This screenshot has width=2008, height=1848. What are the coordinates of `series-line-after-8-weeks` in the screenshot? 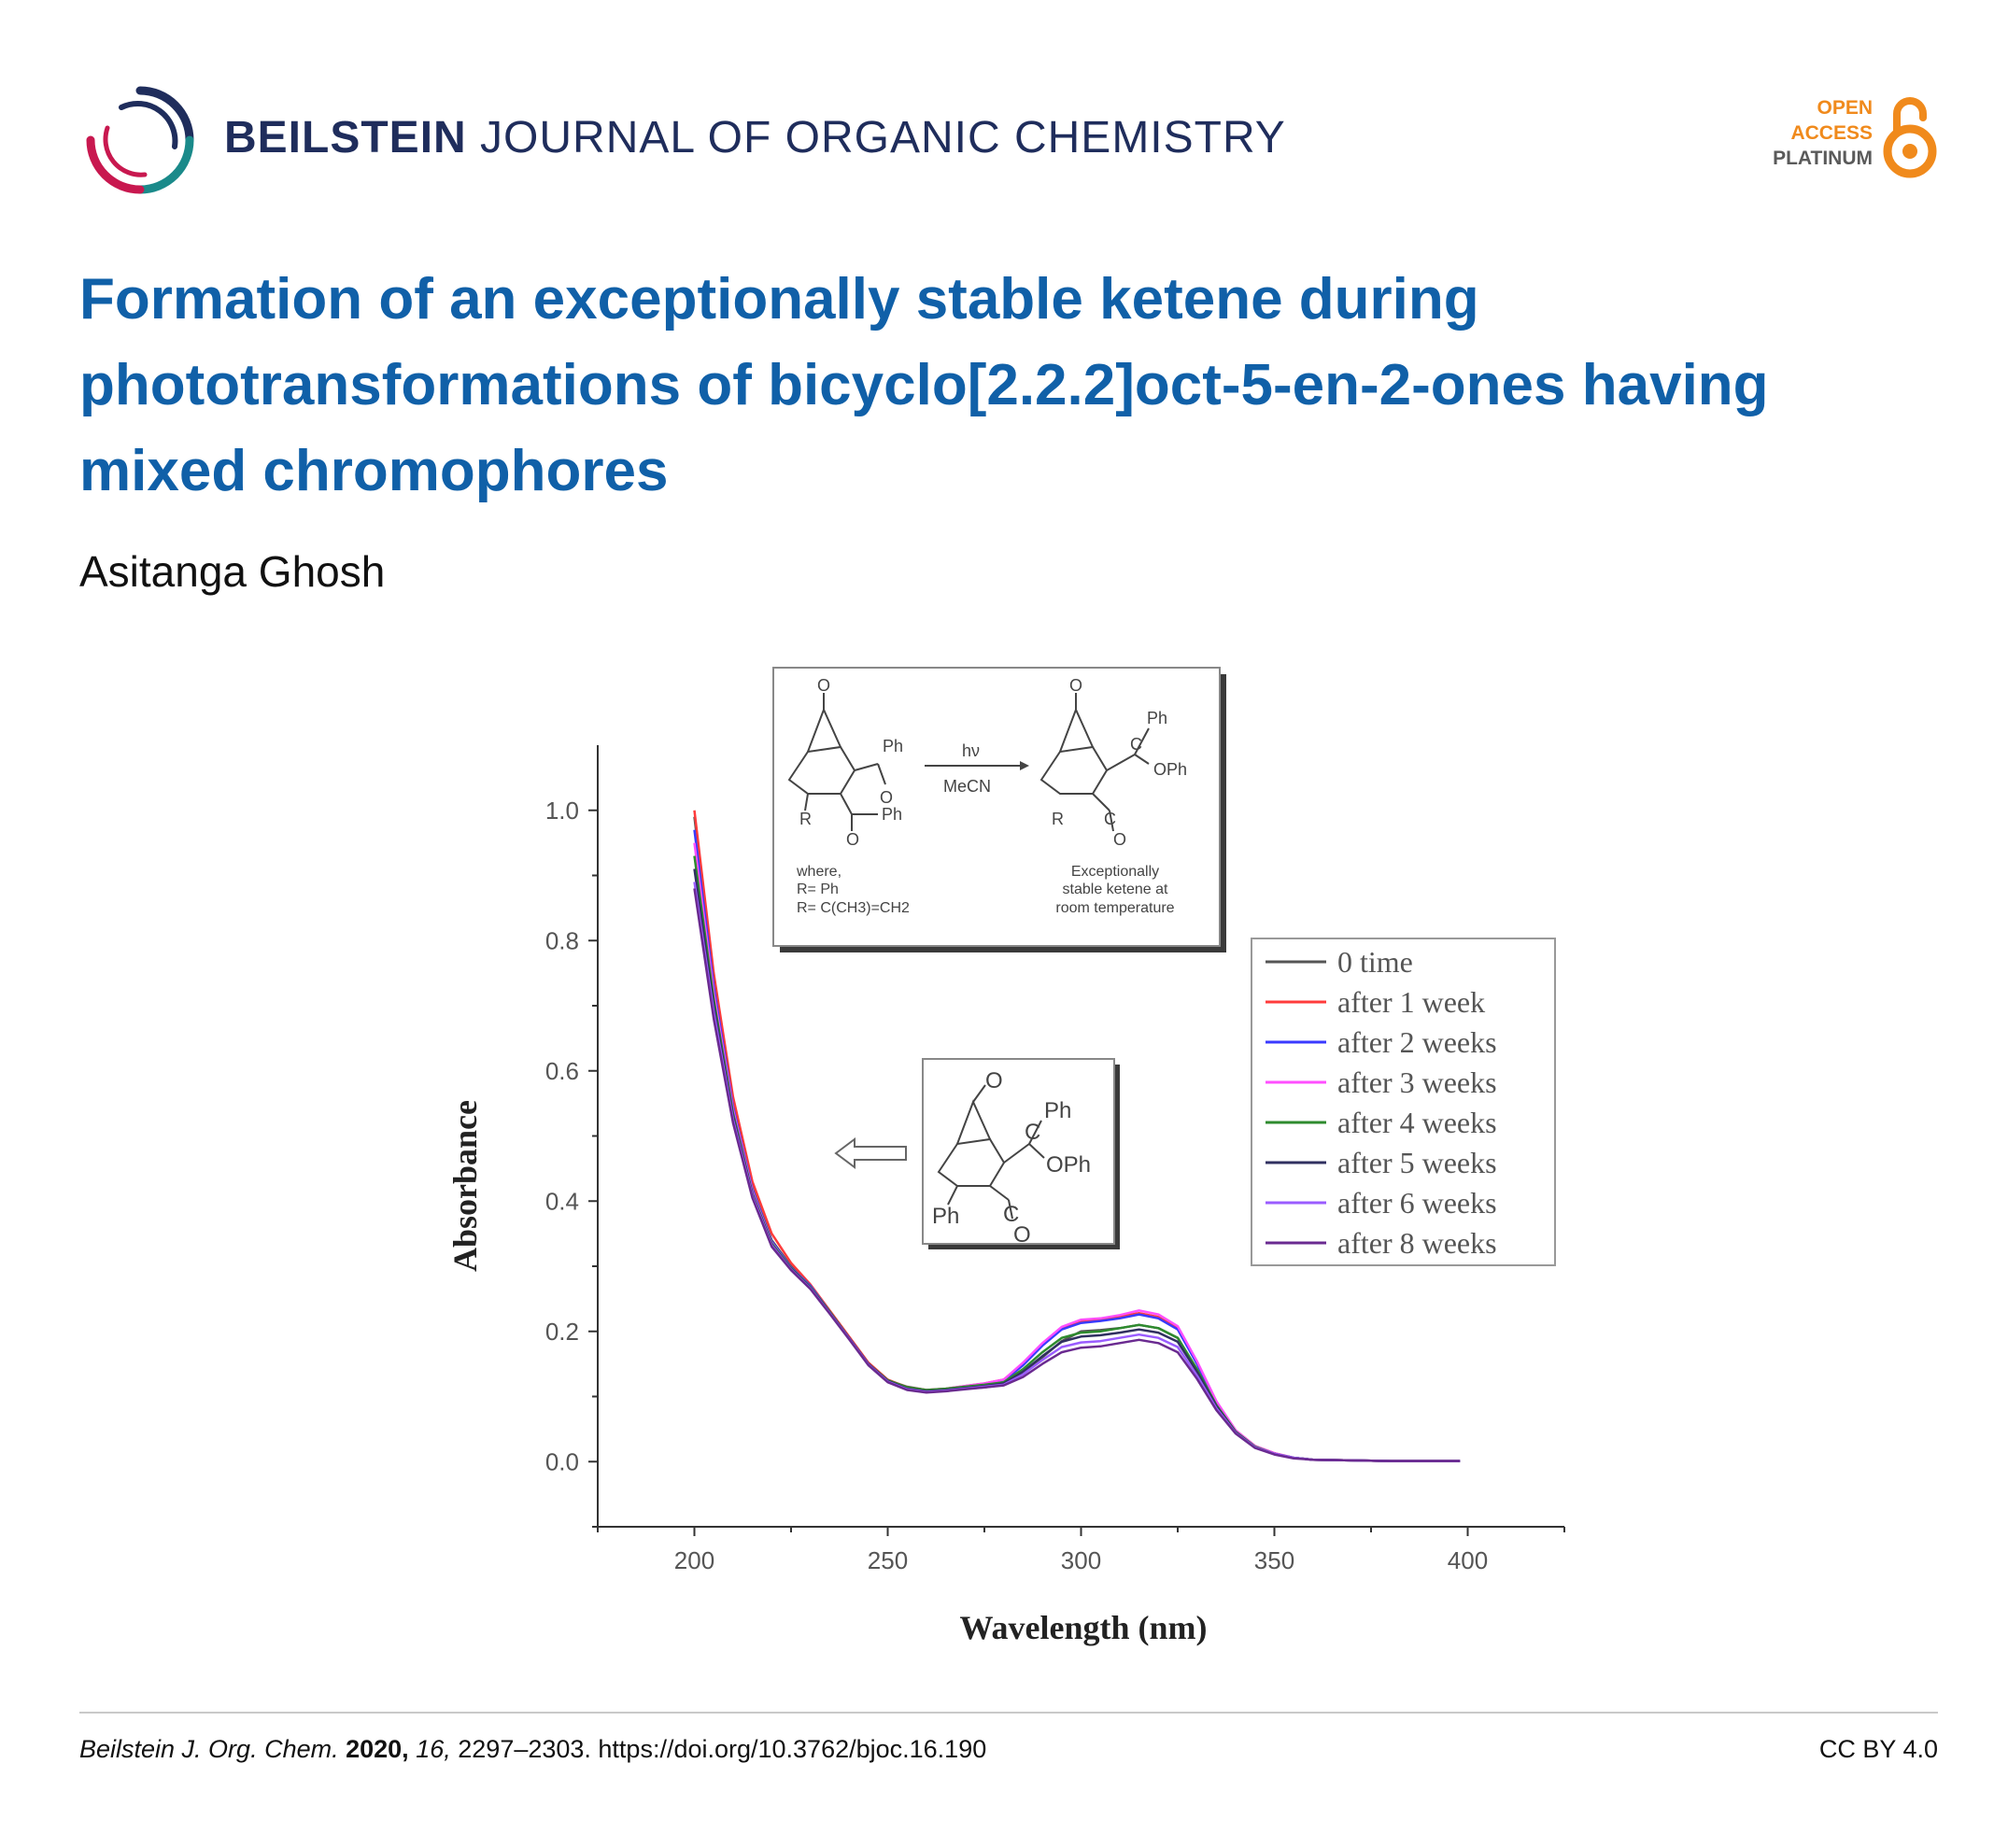 It's located at (1077, 1175).